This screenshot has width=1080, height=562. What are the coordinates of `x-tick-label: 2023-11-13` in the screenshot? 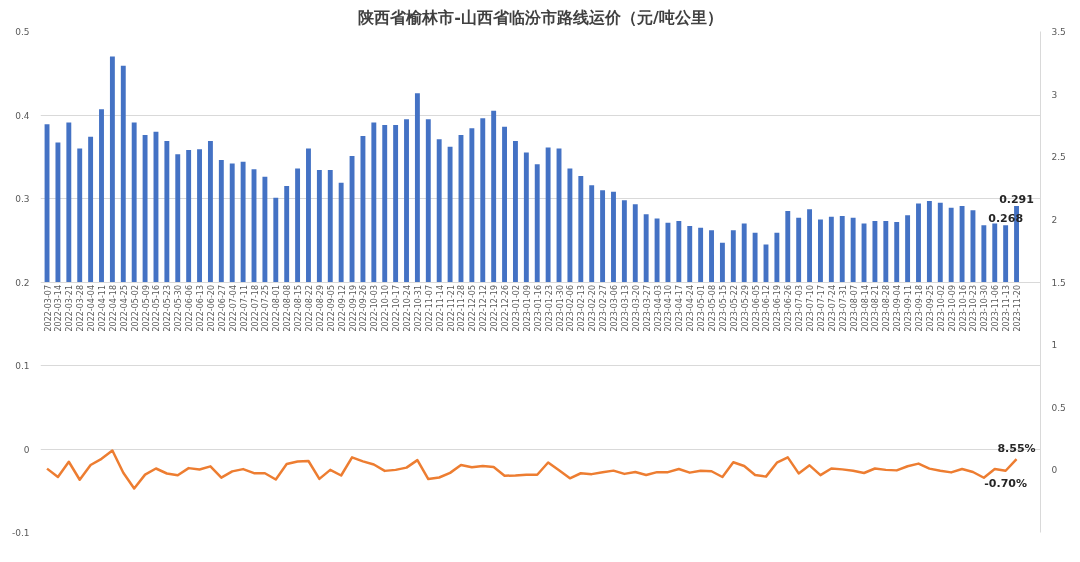 It's located at (1007, 308).